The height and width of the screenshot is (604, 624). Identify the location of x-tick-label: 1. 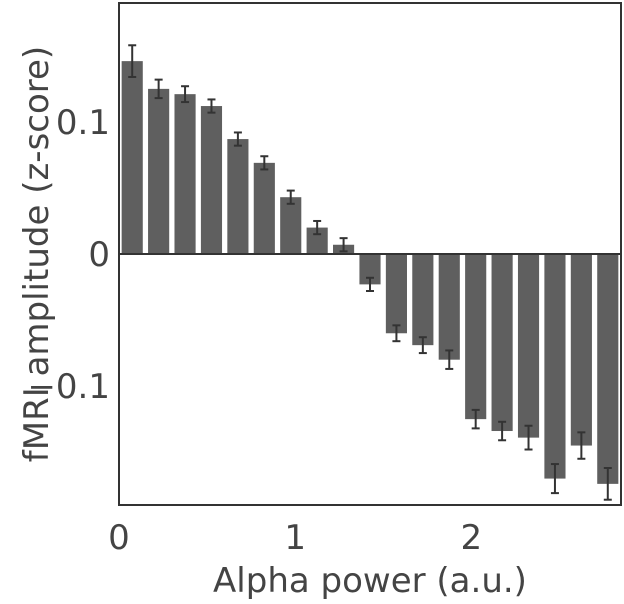
(295, 538).